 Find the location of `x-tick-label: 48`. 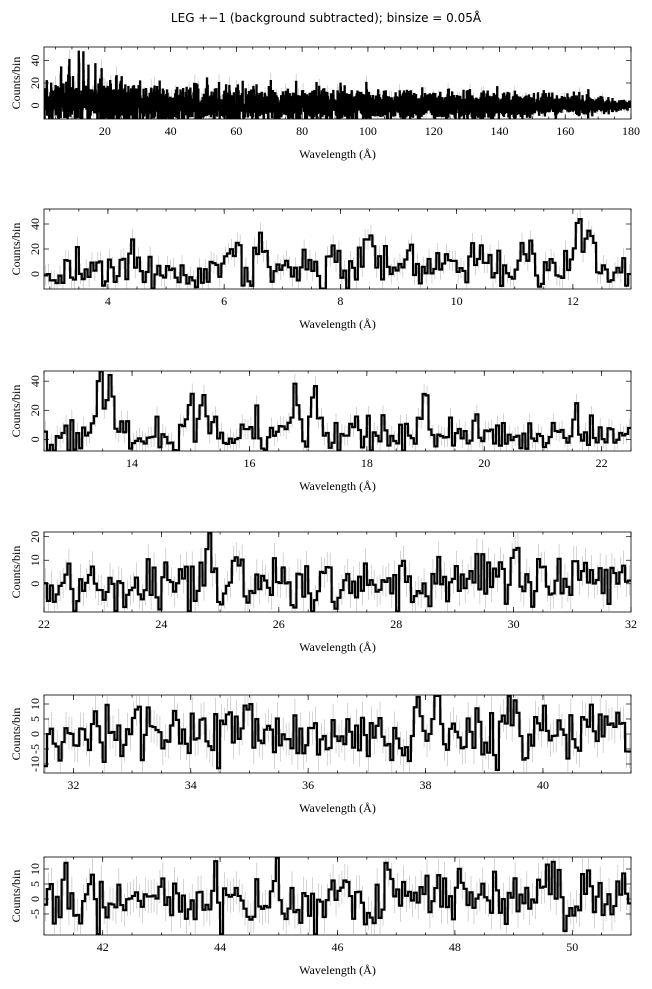

x-tick-label: 48 is located at coordinates (455, 947).